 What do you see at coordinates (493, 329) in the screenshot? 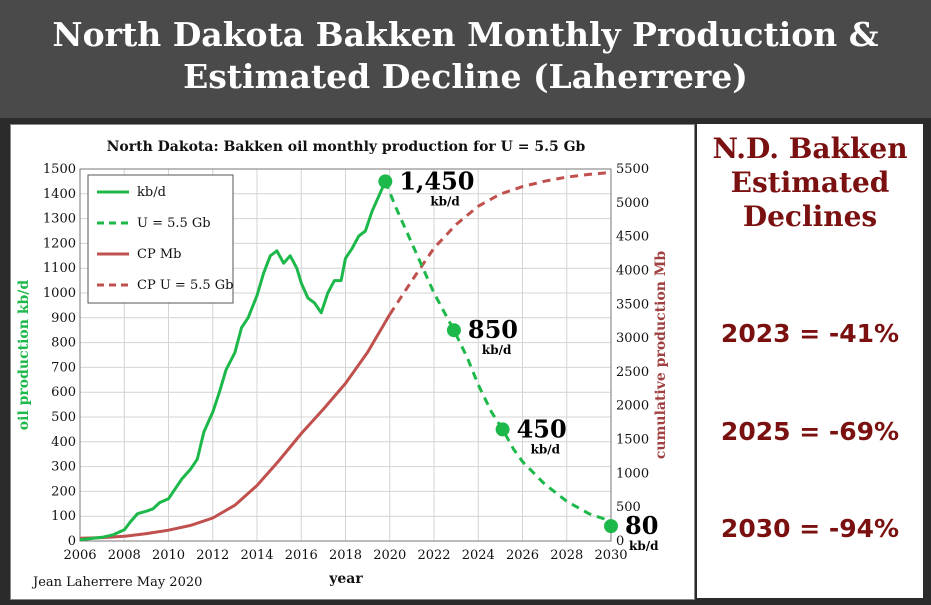
I see `annotation-value: 850` at bounding box center [493, 329].